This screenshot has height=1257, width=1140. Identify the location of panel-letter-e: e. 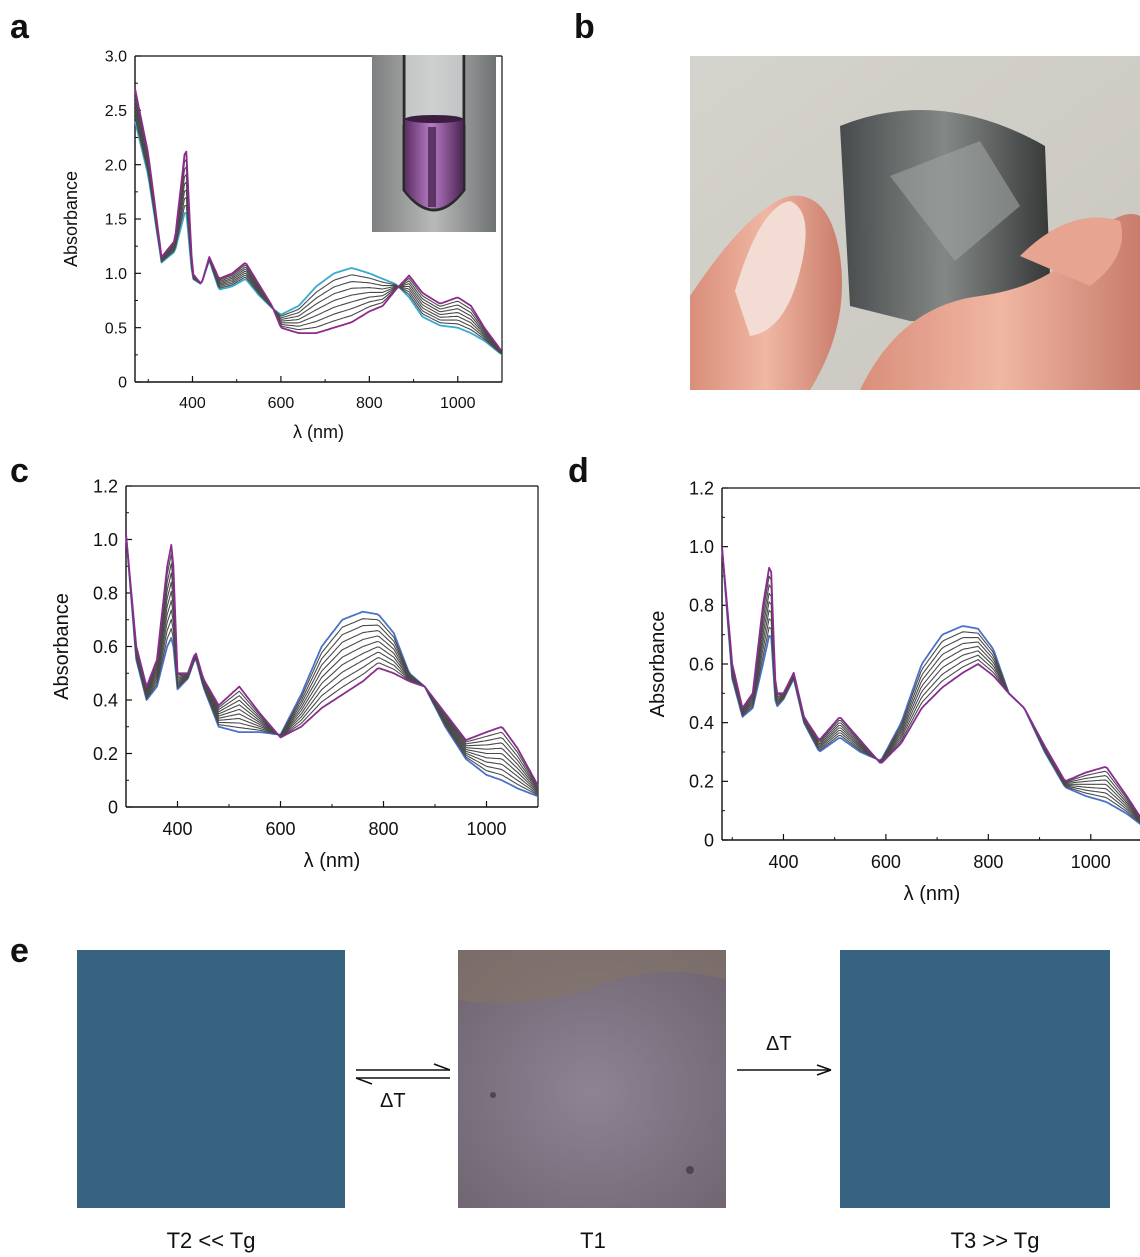
(19, 951).